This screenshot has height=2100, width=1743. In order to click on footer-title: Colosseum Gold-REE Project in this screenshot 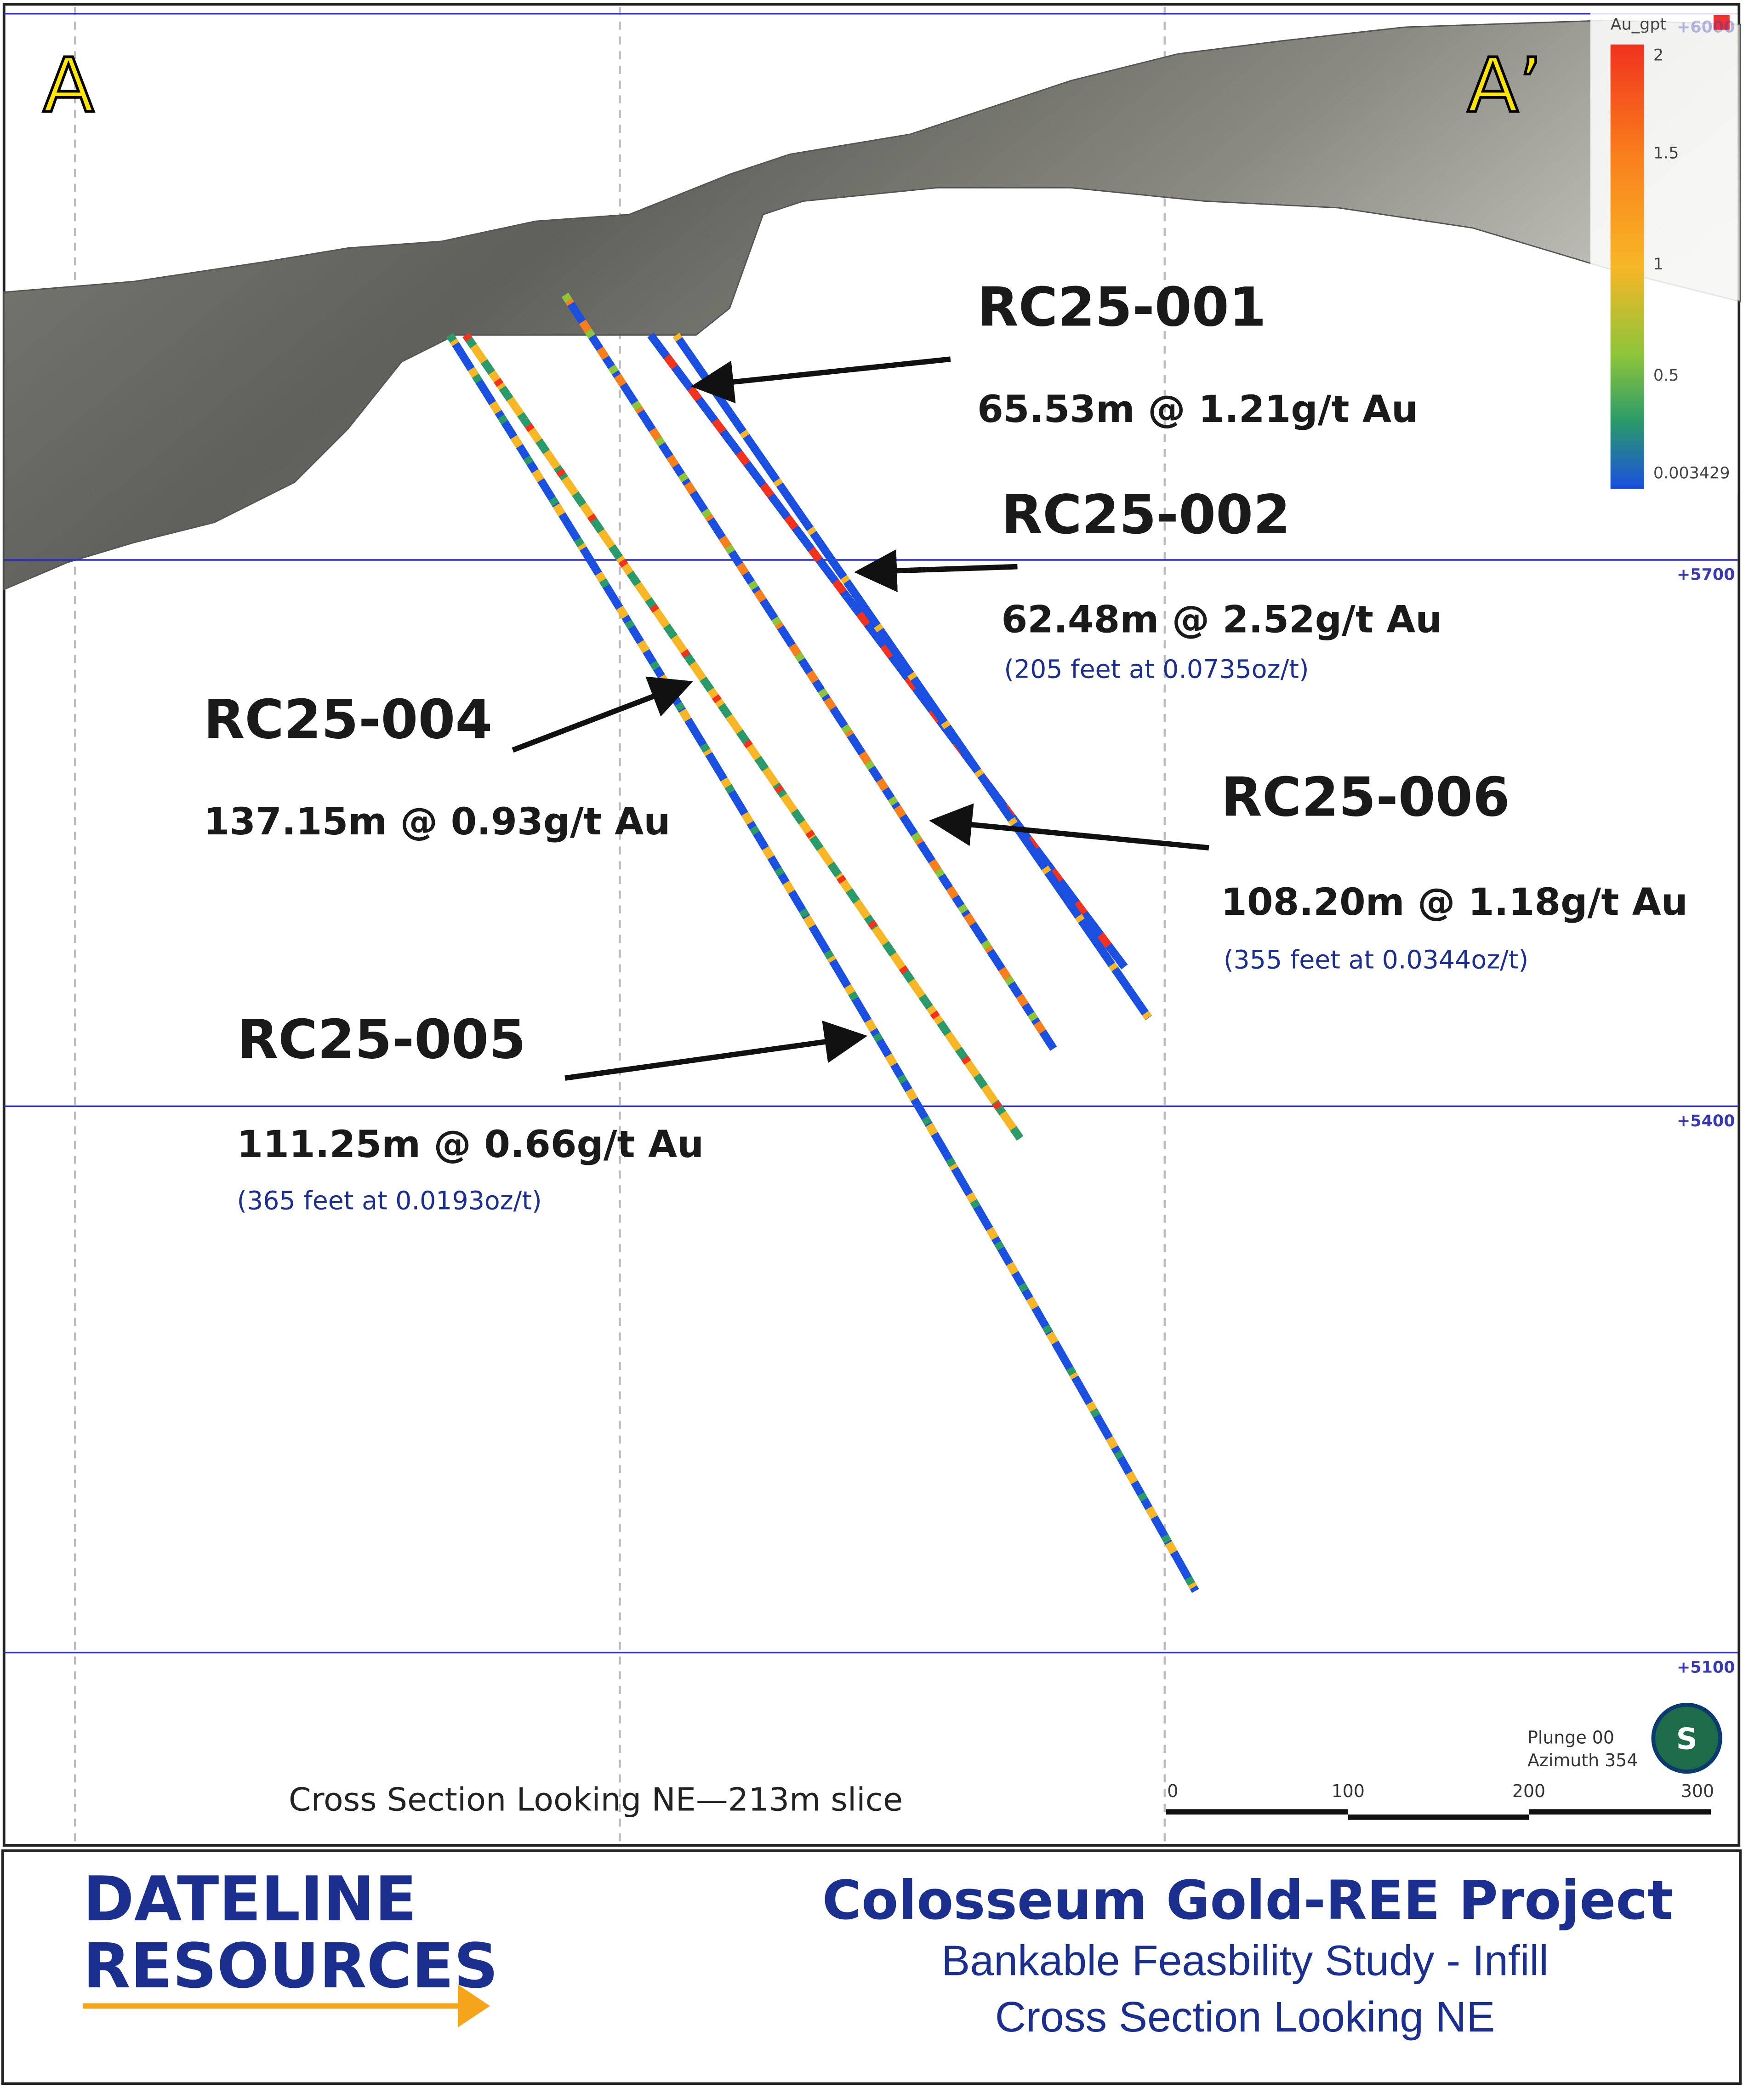, I will do `click(1247, 1901)`.